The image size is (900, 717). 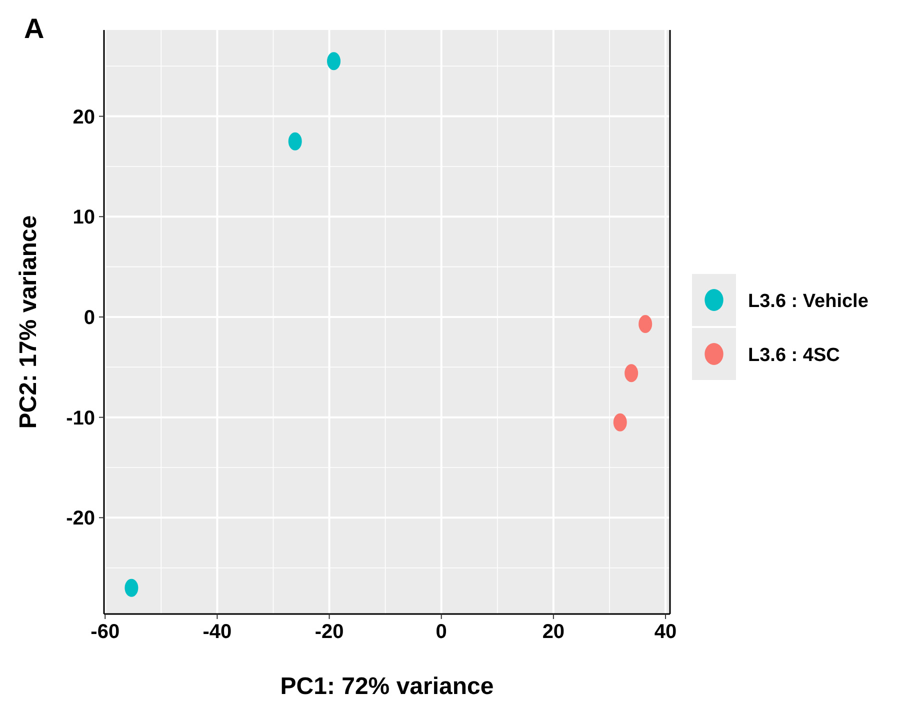 I want to click on legend-label: L3.6 : Vehicle, so click(x=808, y=301).